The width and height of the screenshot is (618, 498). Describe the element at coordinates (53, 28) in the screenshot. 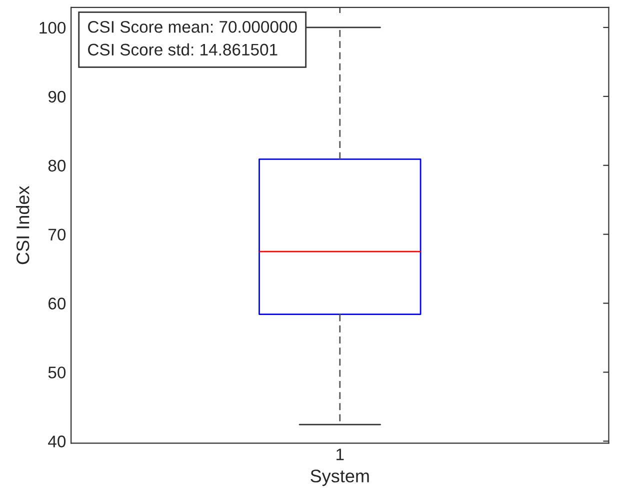

I see `y-tick-label: 100` at that location.